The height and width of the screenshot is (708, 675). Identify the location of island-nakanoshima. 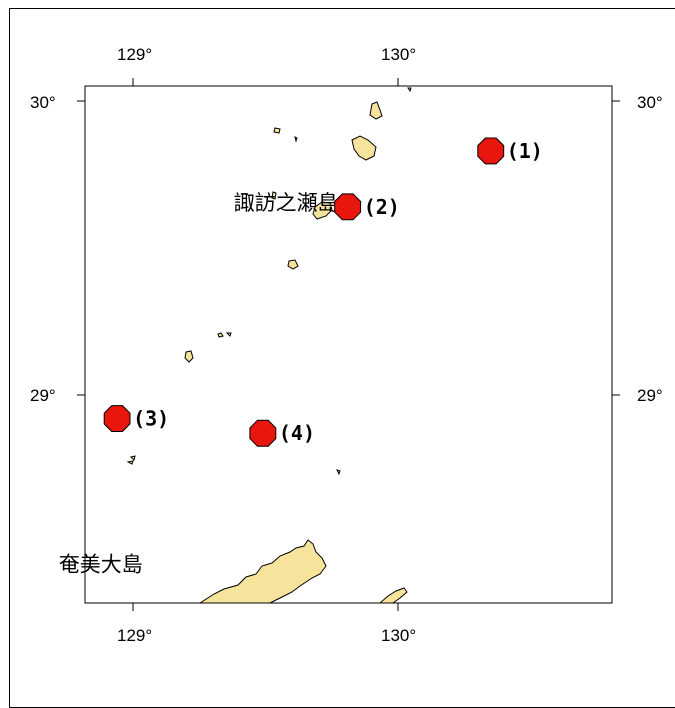
(364, 148).